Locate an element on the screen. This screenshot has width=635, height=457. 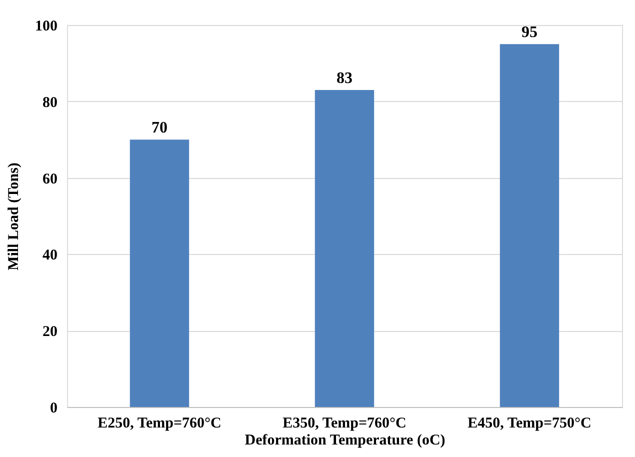
y-tick-label: 60 is located at coordinates (50, 179).